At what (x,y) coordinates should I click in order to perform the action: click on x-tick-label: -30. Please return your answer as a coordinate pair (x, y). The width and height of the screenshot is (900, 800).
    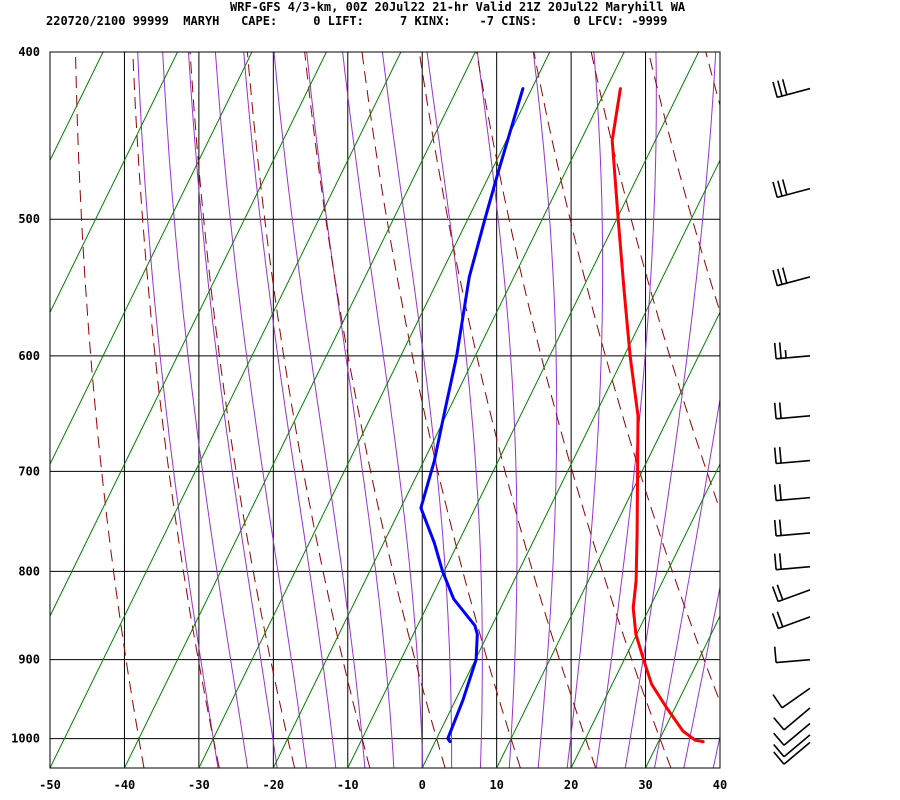
    Looking at the image, I should click on (199, 785).